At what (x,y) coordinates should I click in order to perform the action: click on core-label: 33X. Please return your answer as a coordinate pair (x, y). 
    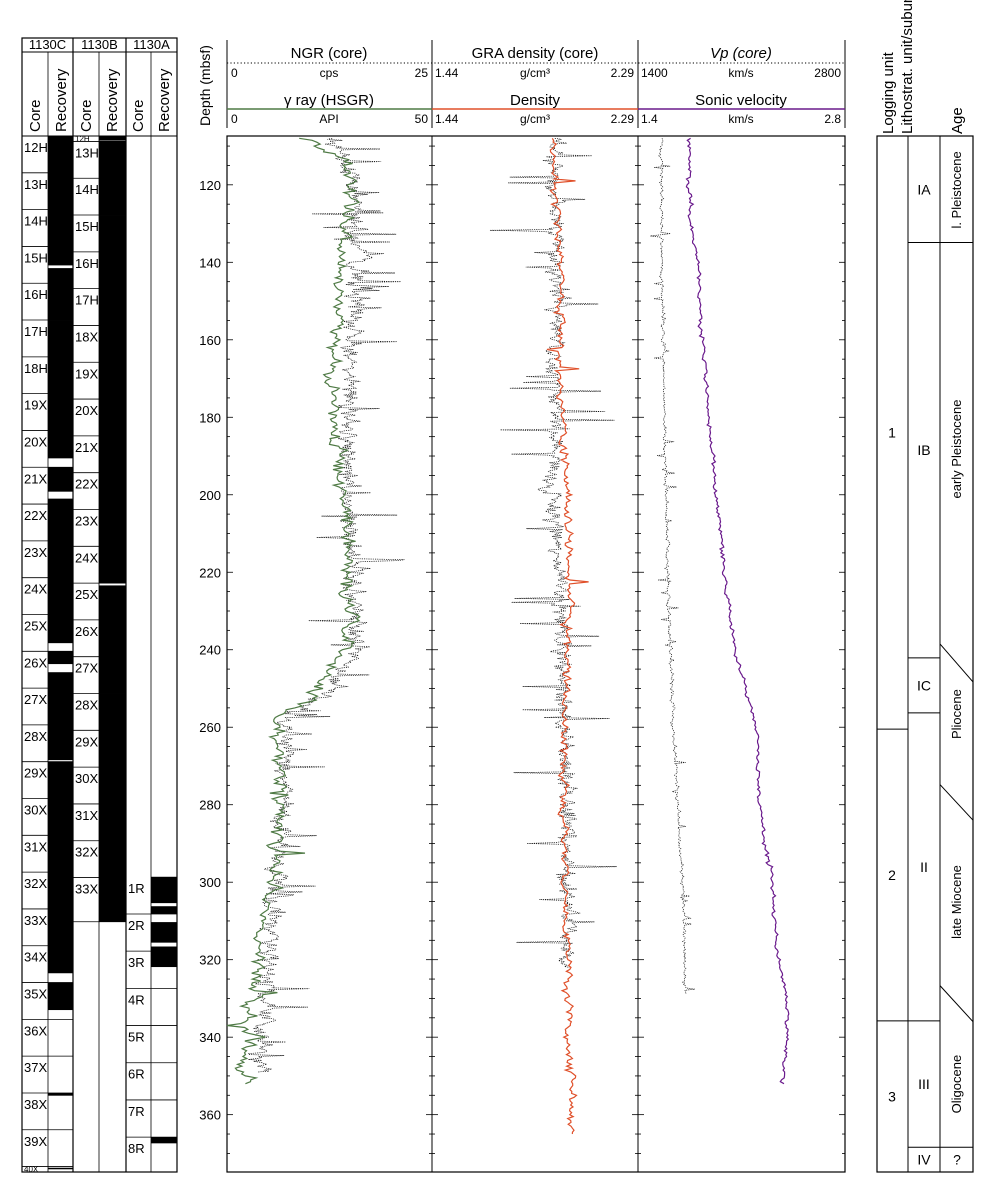
    Looking at the image, I should click on (86, 889).